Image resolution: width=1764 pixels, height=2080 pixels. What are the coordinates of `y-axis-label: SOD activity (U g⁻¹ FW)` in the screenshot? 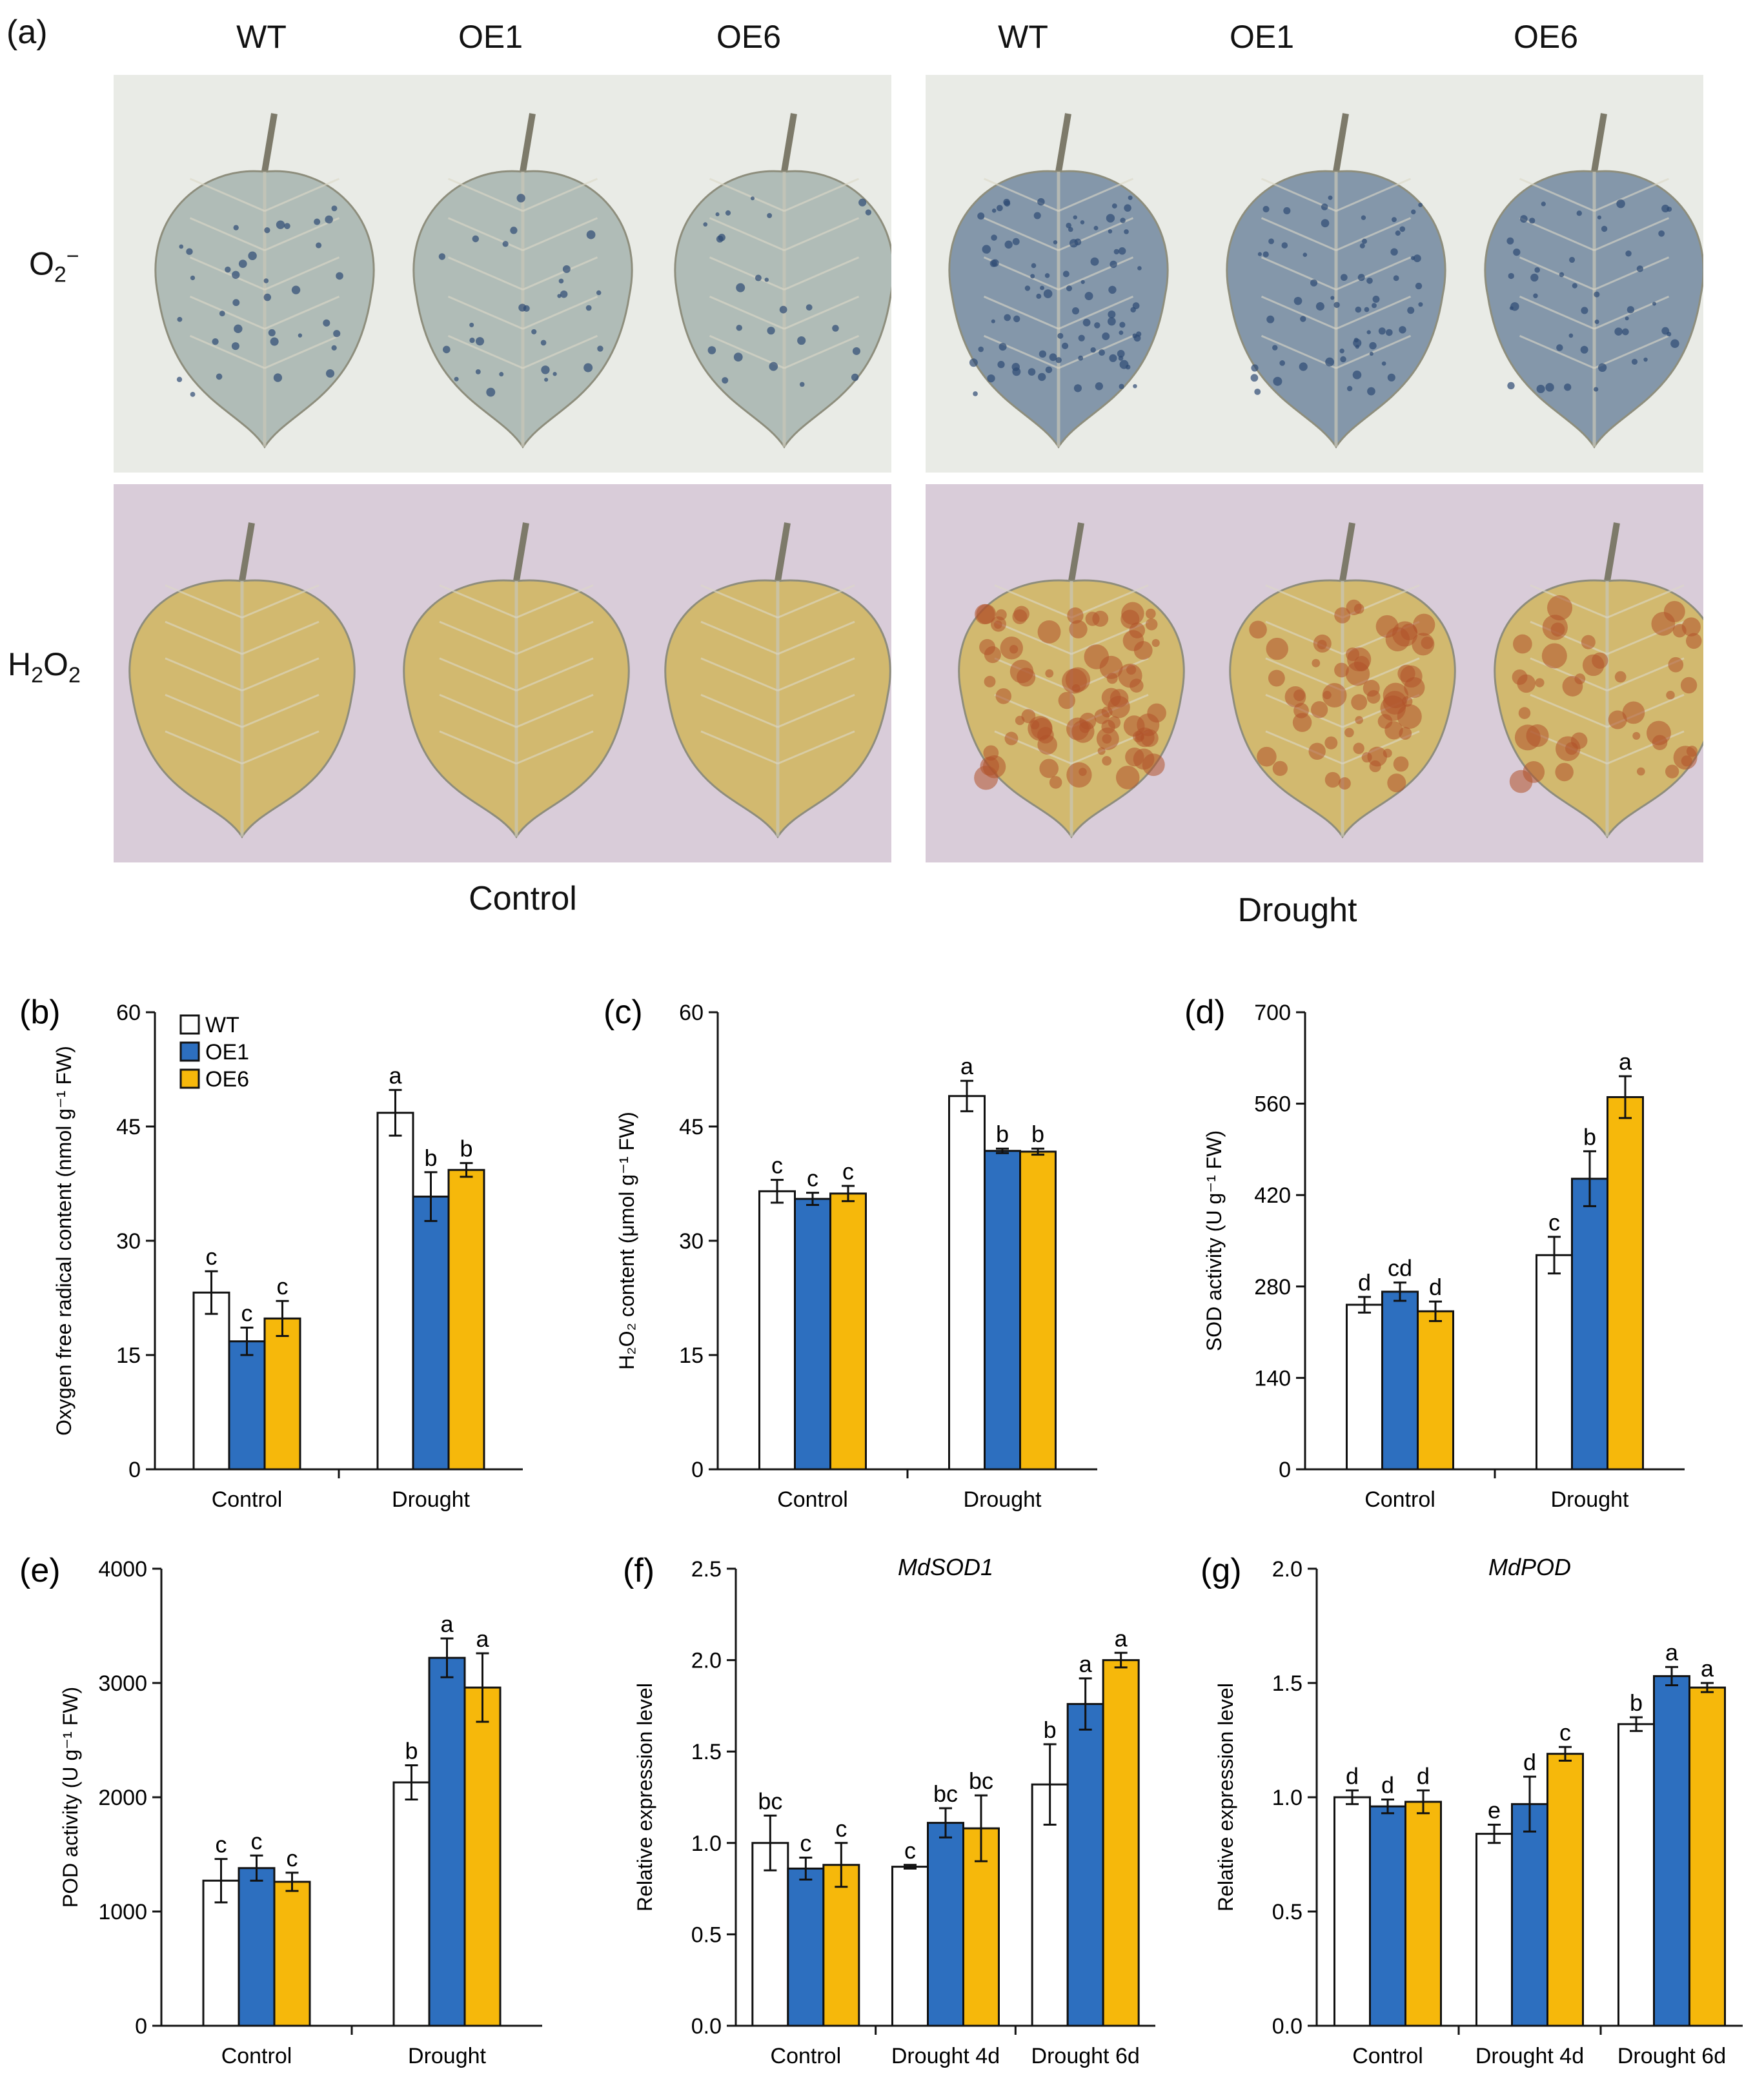 It's located at (1214, 1240).